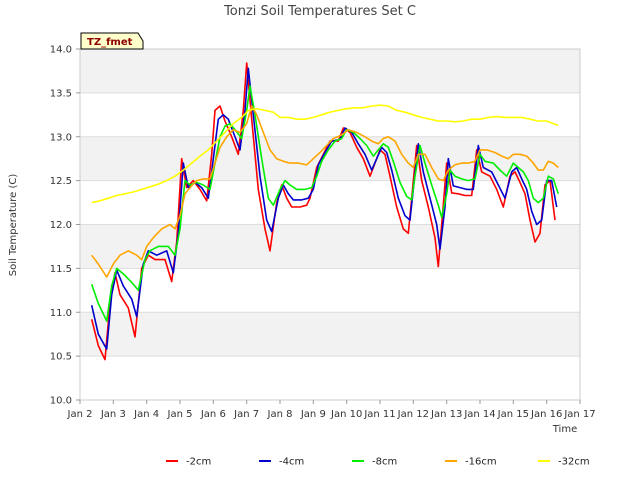 The image size is (640, 480). I want to click on y-tick-label: 13.0, so click(61, 137).